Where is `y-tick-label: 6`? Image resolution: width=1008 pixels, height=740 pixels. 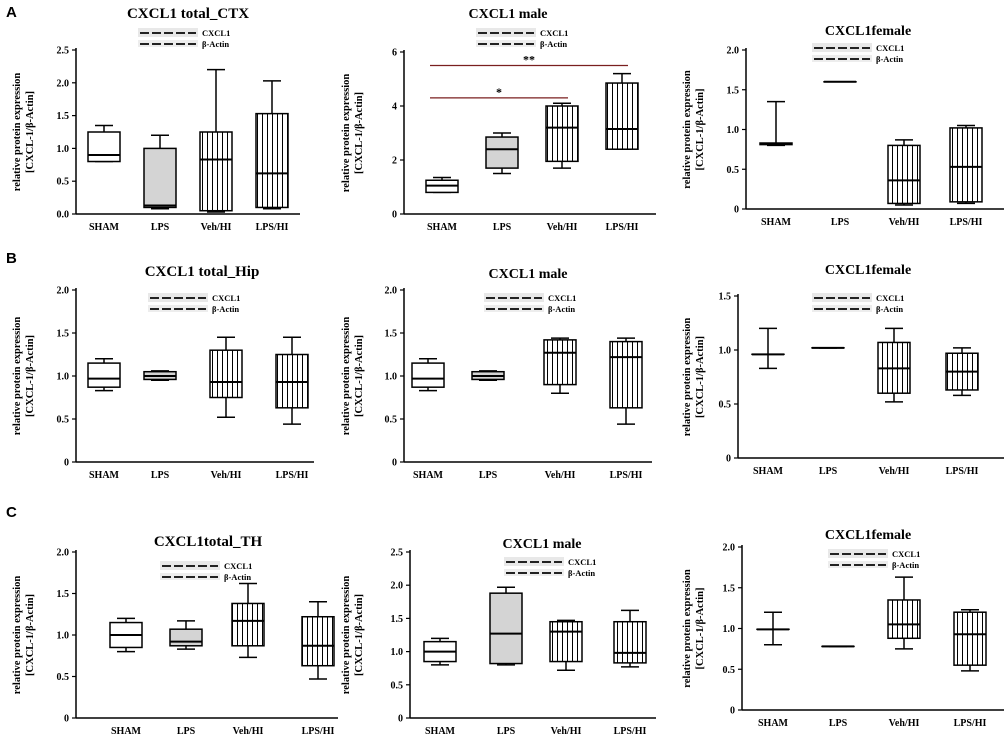 y-tick-label: 6 is located at coordinates (394, 53).